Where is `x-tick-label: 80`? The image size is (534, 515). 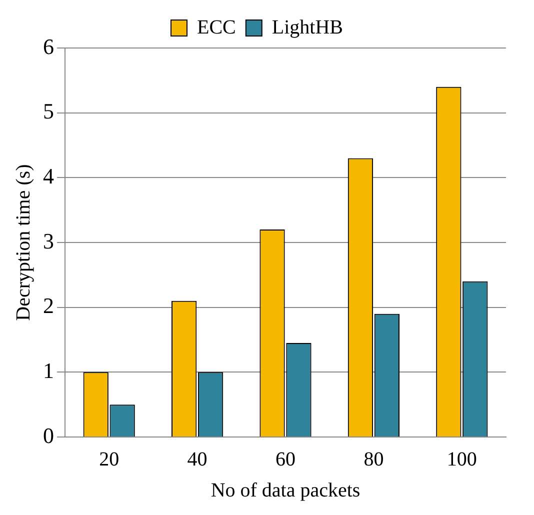 x-tick-label: 80 is located at coordinates (374, 459).